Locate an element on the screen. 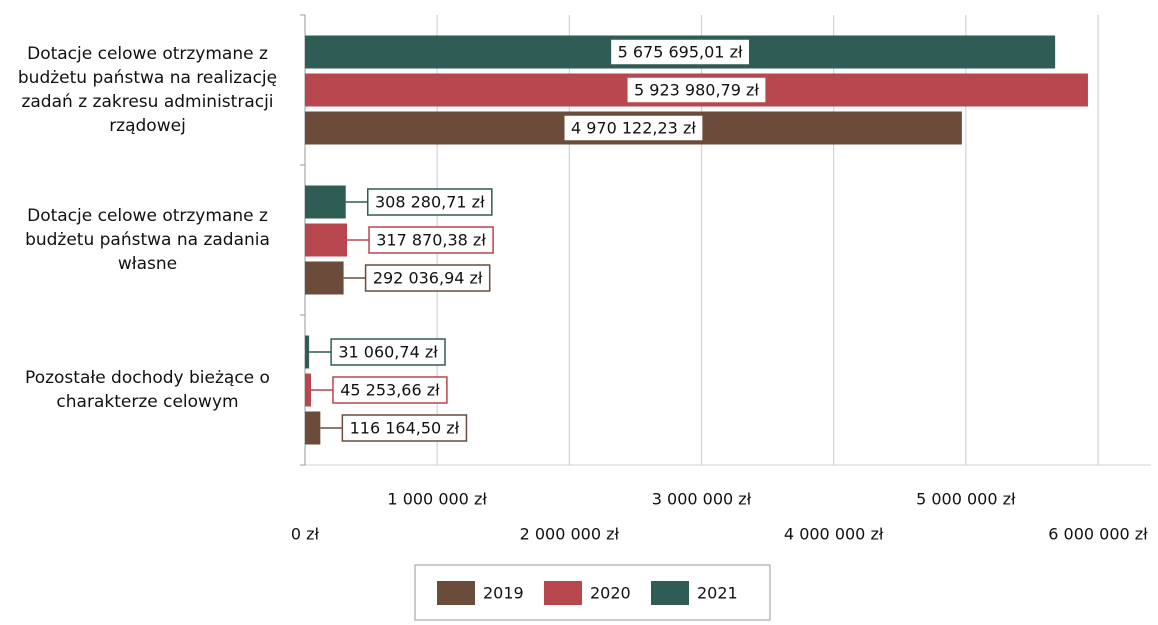 The image size is (1158, 625). value-label: 45 253,66 zł is located at coordinates (379, 390).